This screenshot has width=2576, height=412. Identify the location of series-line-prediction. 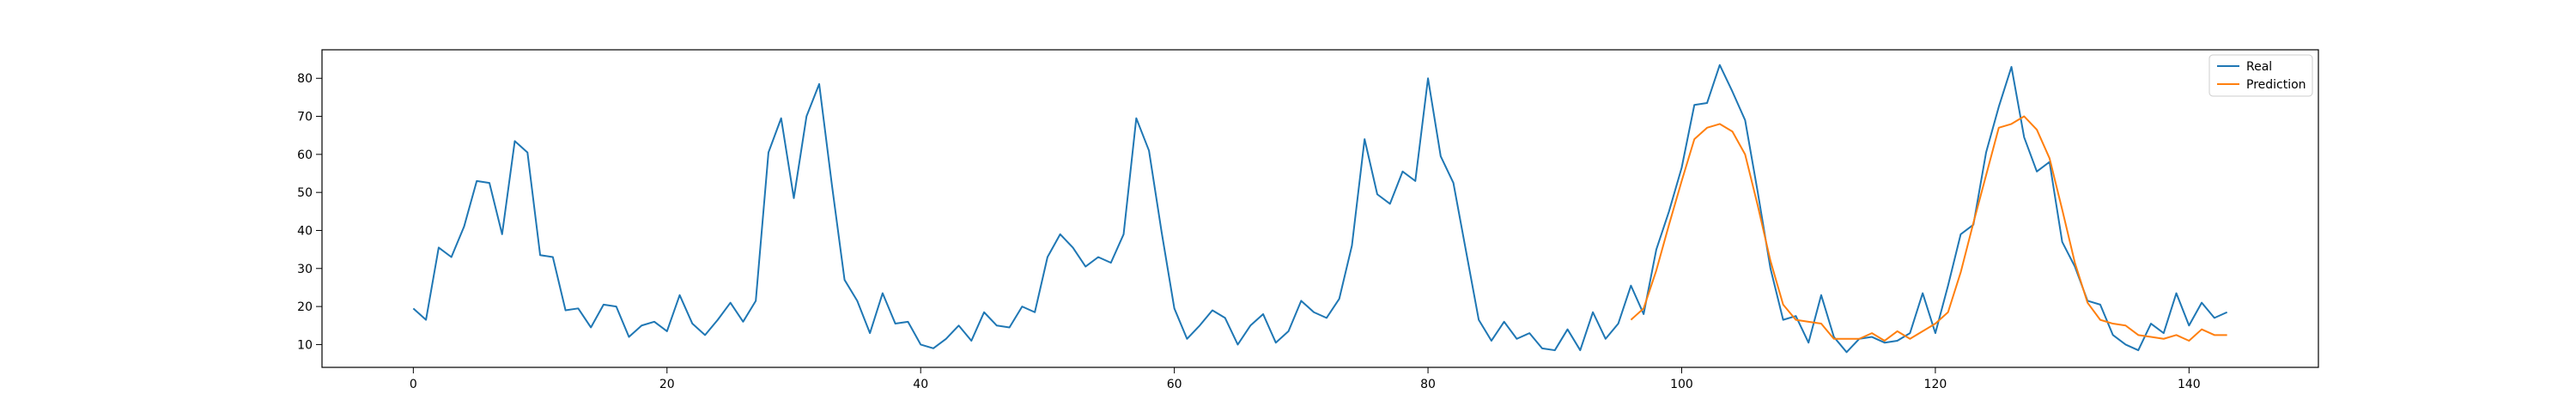
(1929, 228).